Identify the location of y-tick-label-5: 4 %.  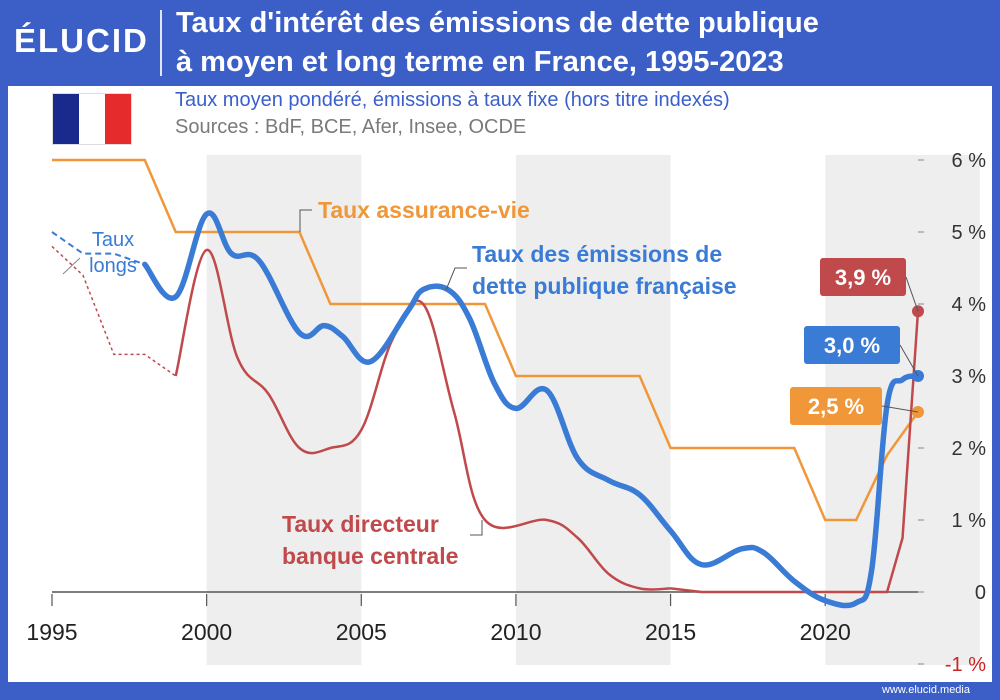
(969, 305).